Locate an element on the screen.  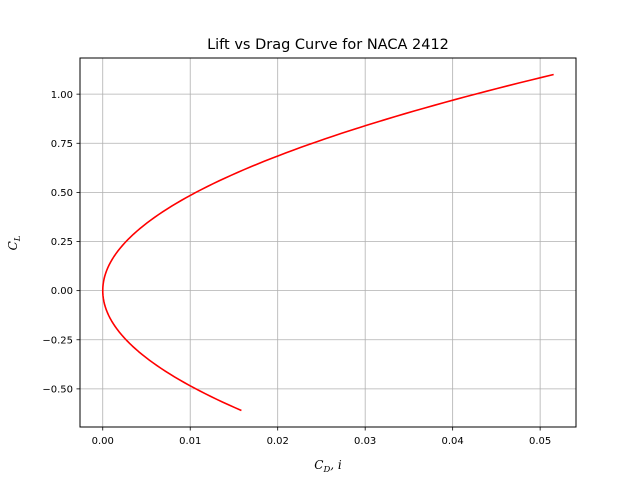
y-tick-label: −0.25 is located at coordinates (57, 340).